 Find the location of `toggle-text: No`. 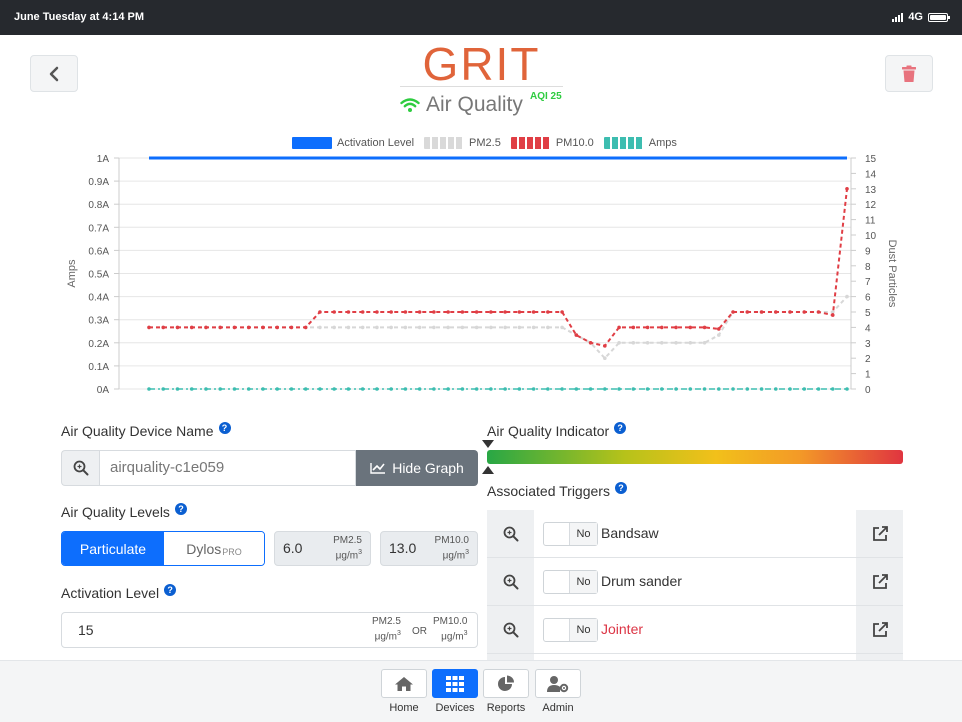

toggle-text: No is located at coordinates (583, 582).